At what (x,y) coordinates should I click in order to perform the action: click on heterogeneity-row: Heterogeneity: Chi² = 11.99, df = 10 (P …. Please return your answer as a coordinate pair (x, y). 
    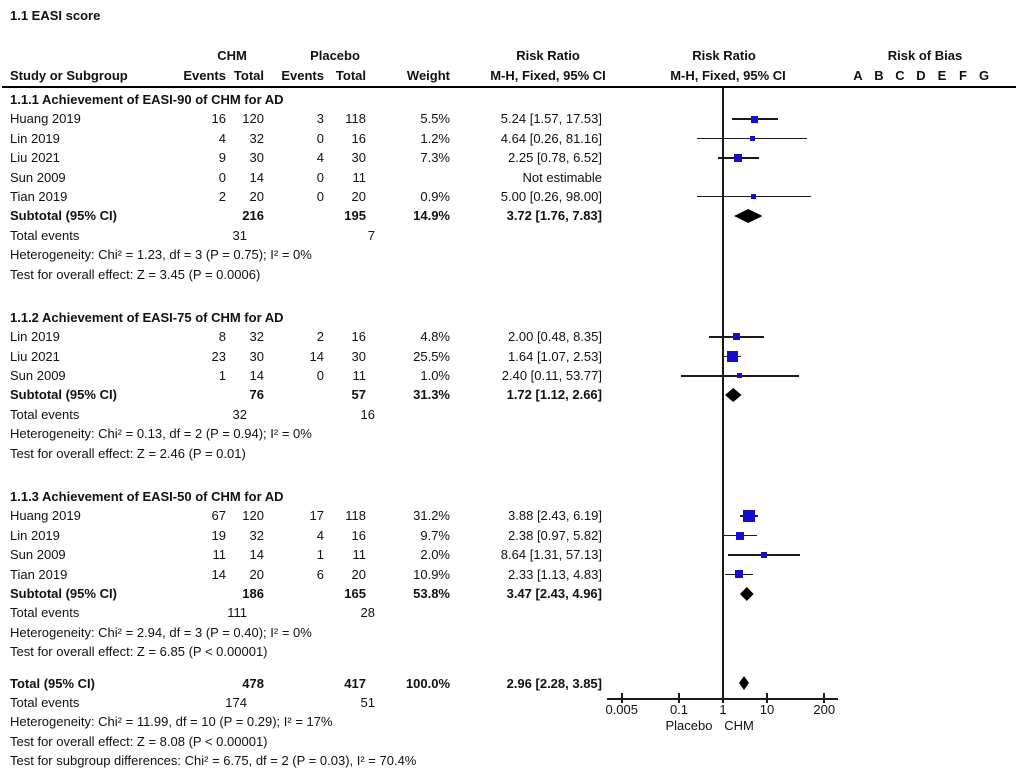
    Looking at the image, I should click on (512, 721).